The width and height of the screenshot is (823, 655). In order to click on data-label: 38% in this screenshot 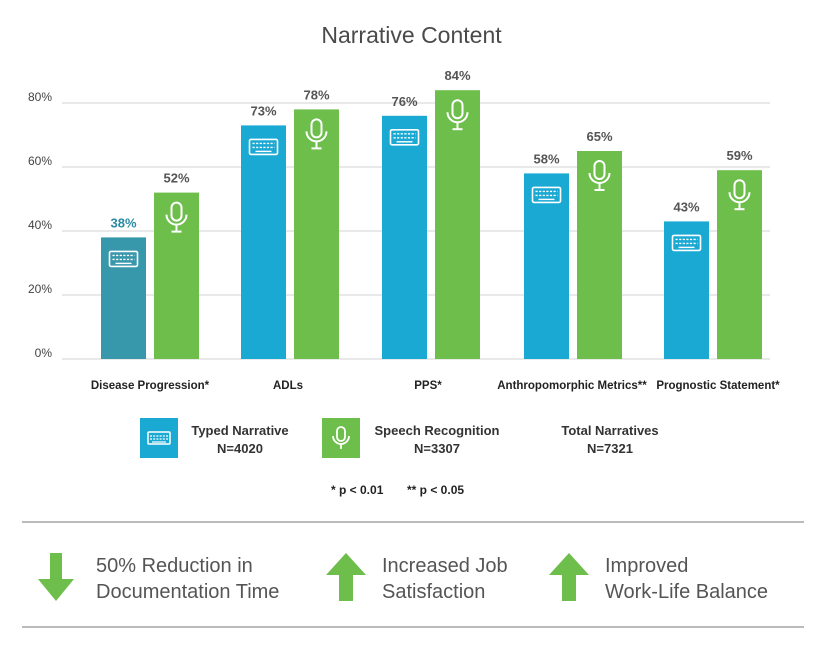, I will do `click(123, 222)`.